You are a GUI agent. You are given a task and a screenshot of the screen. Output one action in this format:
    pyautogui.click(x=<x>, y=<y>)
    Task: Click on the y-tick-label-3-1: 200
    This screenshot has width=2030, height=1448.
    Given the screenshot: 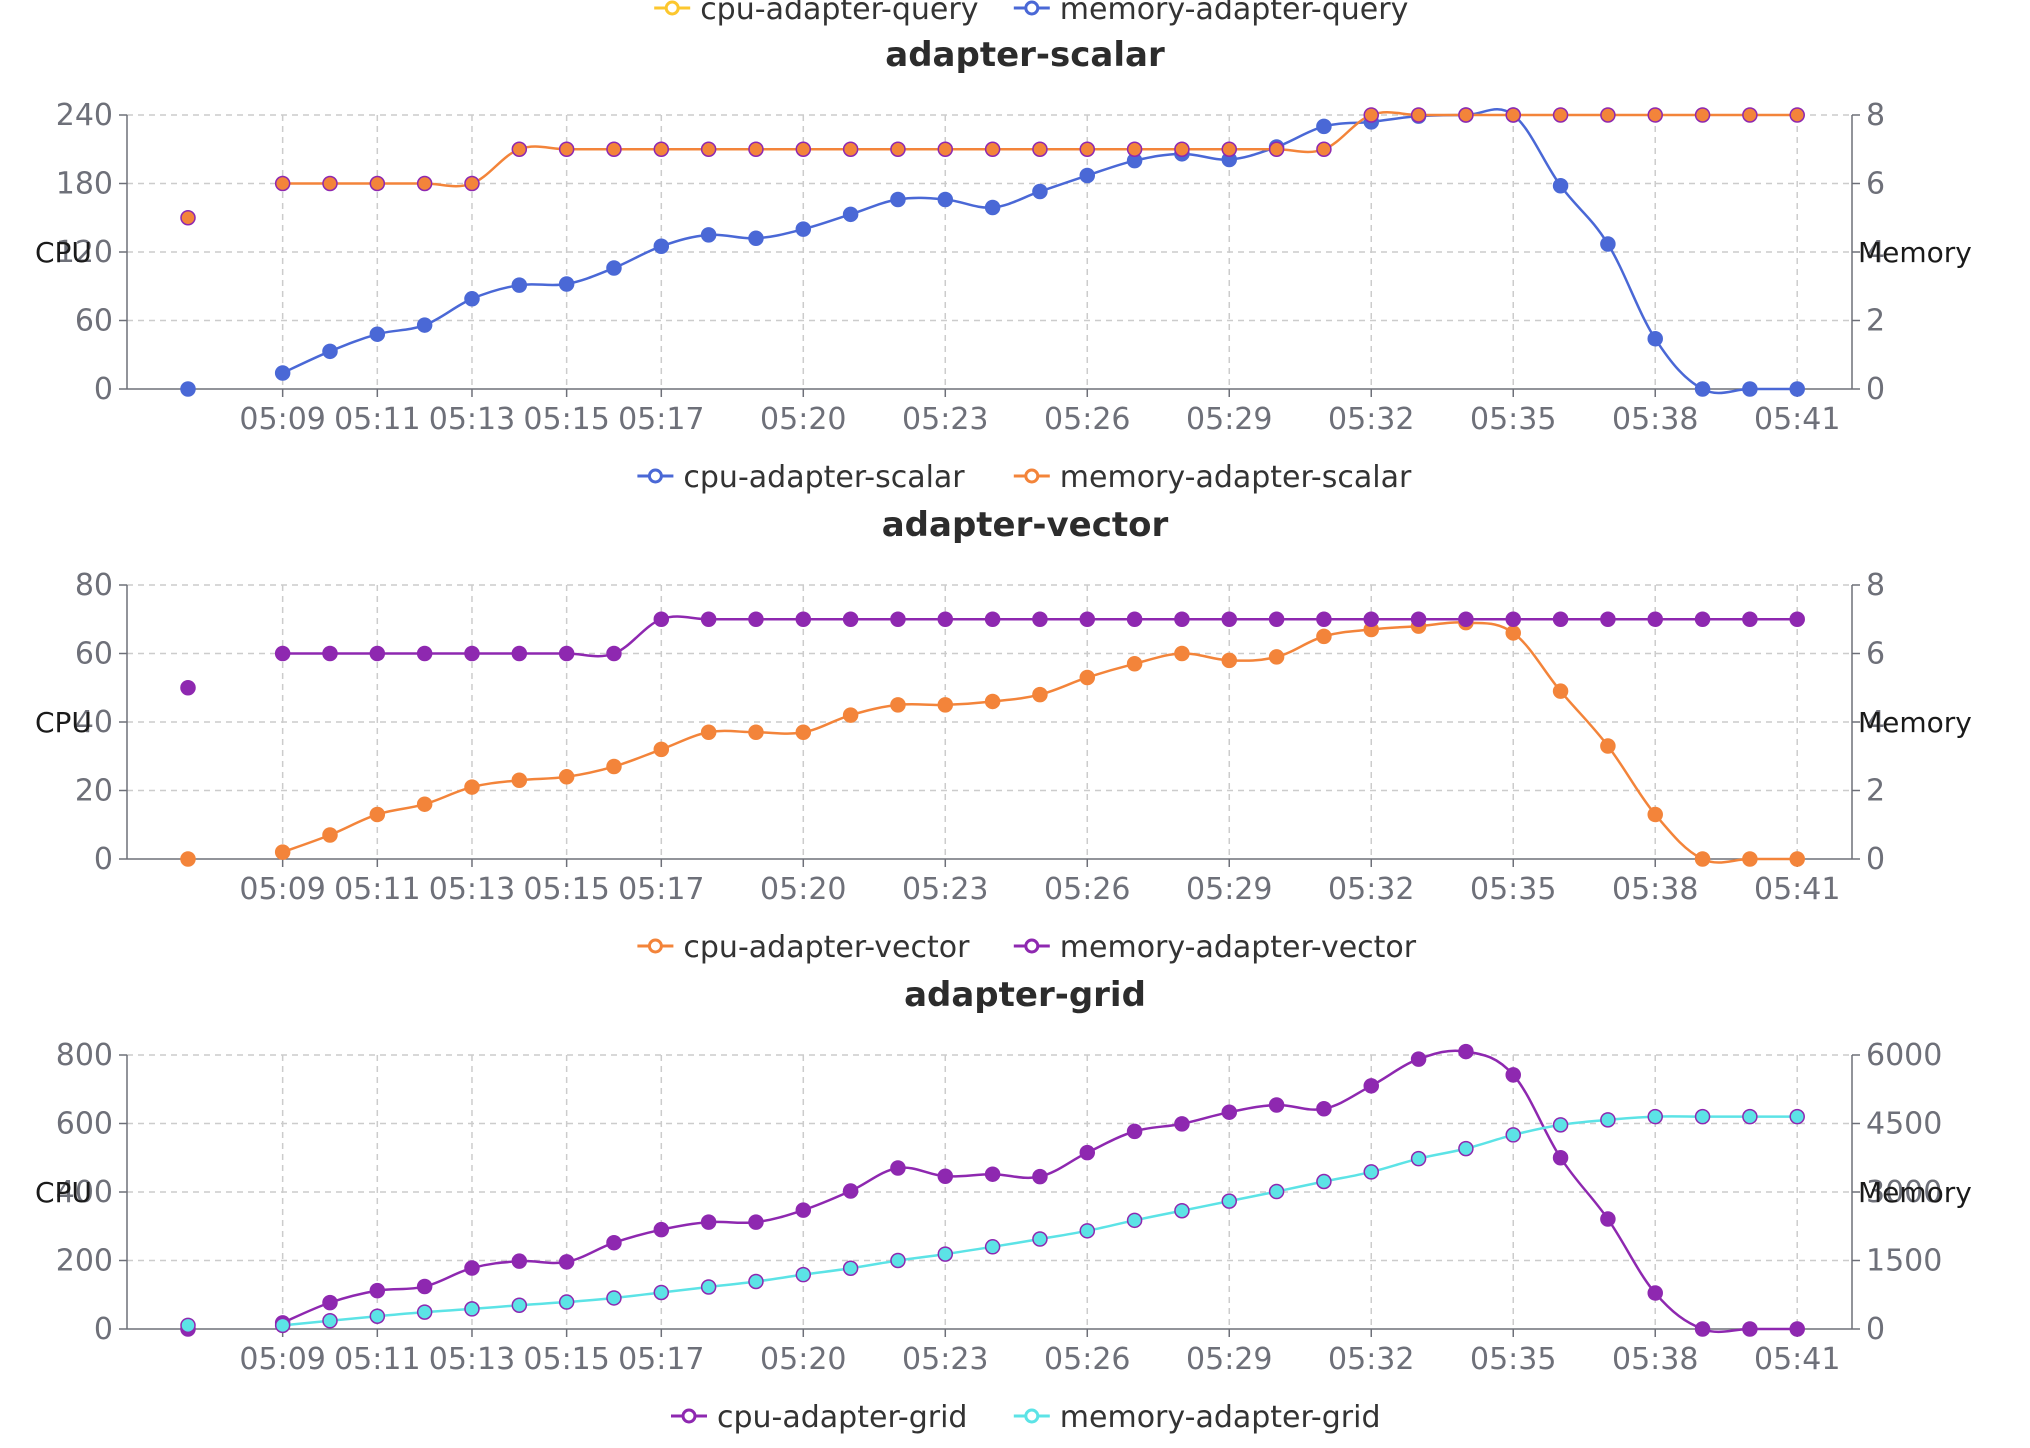 What is the action you would take?
    pyautogui.click(x=84, y=1261)
    